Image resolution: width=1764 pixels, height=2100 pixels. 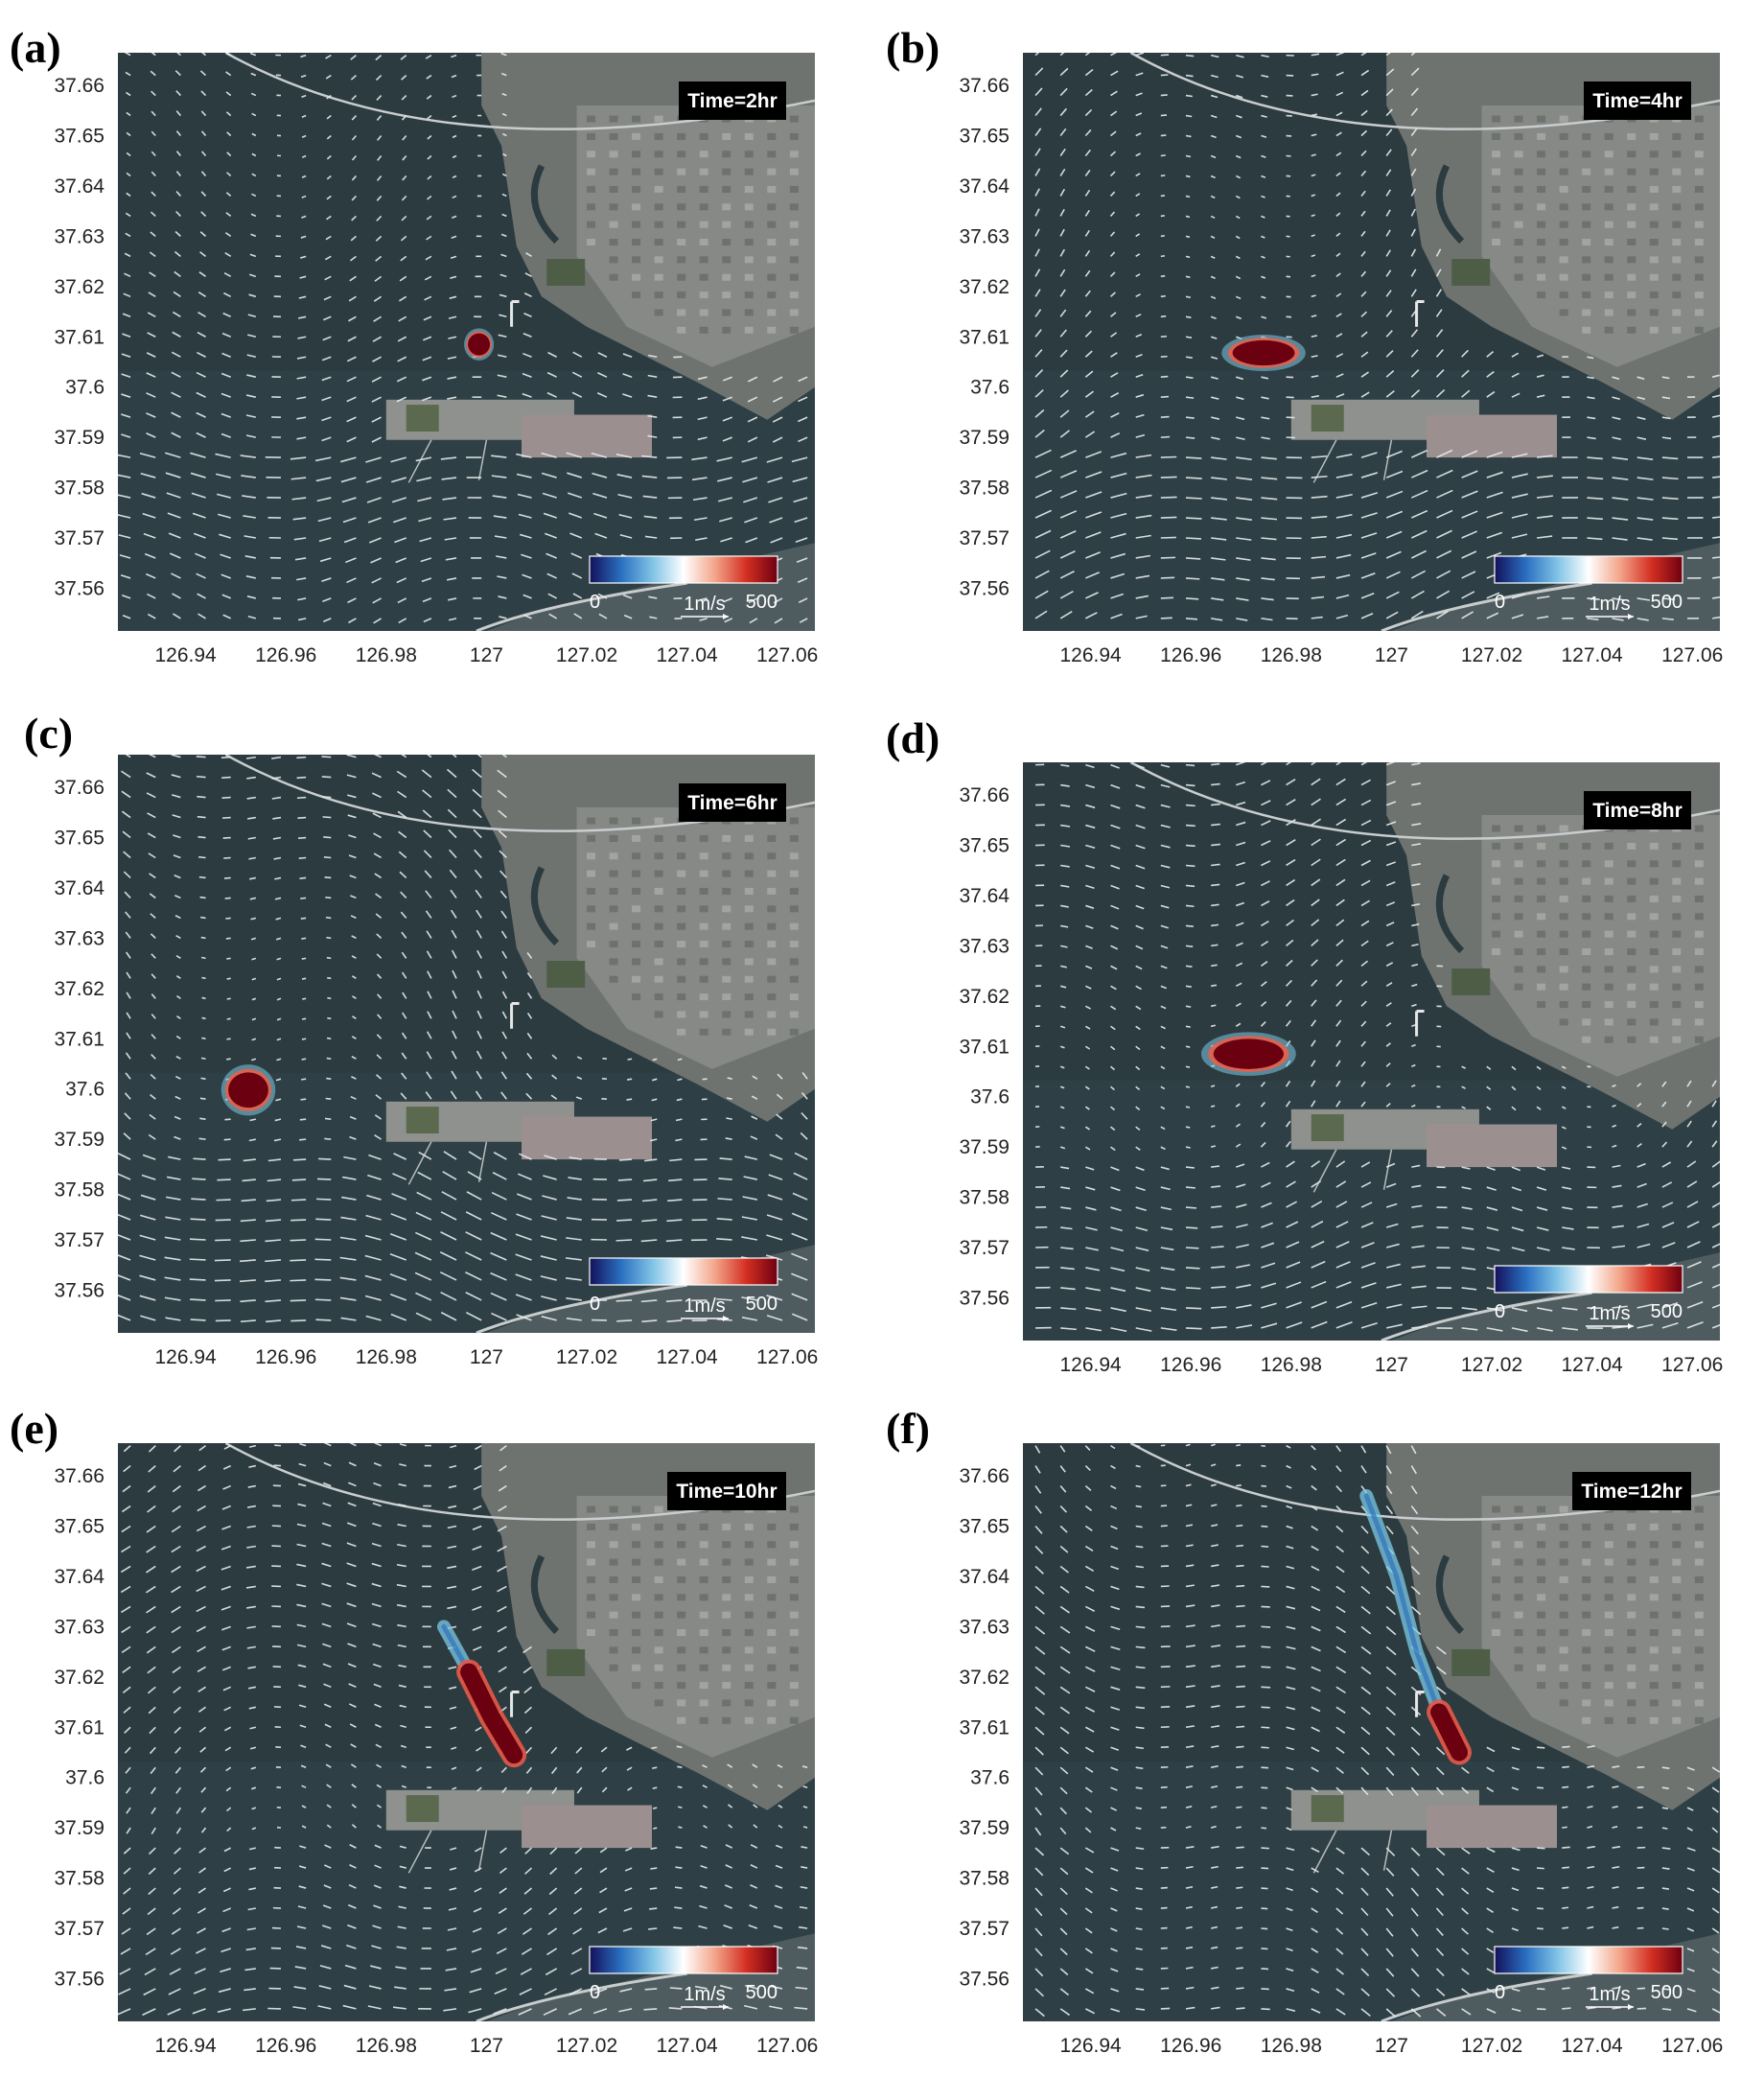 I want to click on container-yard, so click(x=1492, y=1146).